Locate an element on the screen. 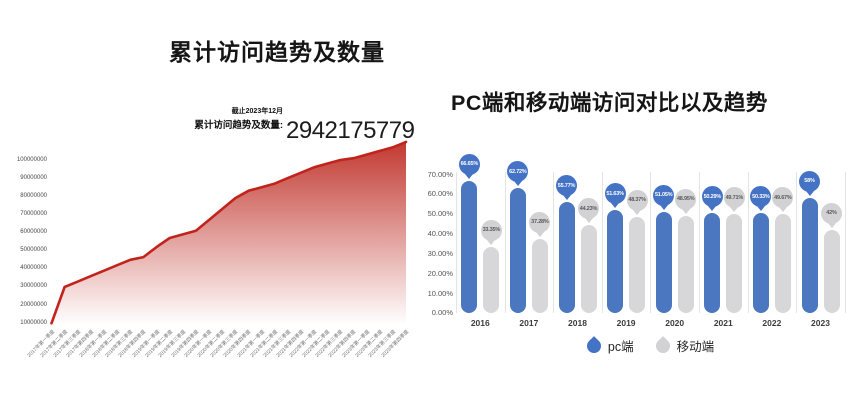 This screenshot has height=411, width=852. right-chart-title: PC端和移动端访问对比以及趋势 is located at coordinates (609, 103).